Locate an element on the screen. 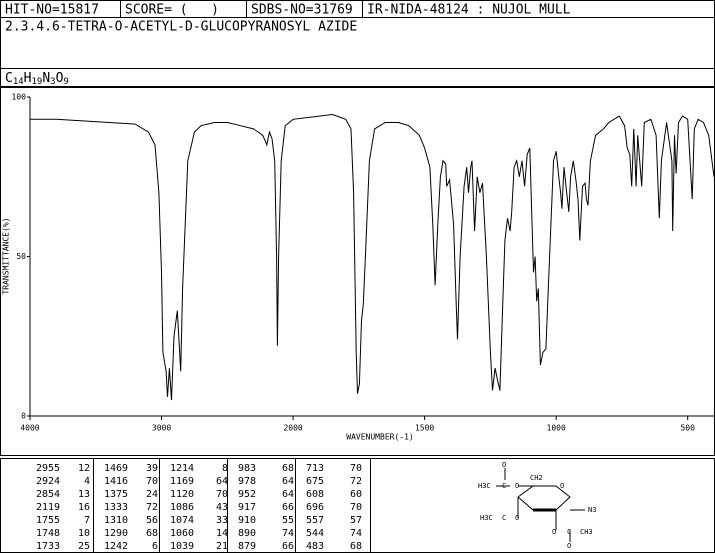  peak-transmittance: 8 is located at coordinates (225, 468).